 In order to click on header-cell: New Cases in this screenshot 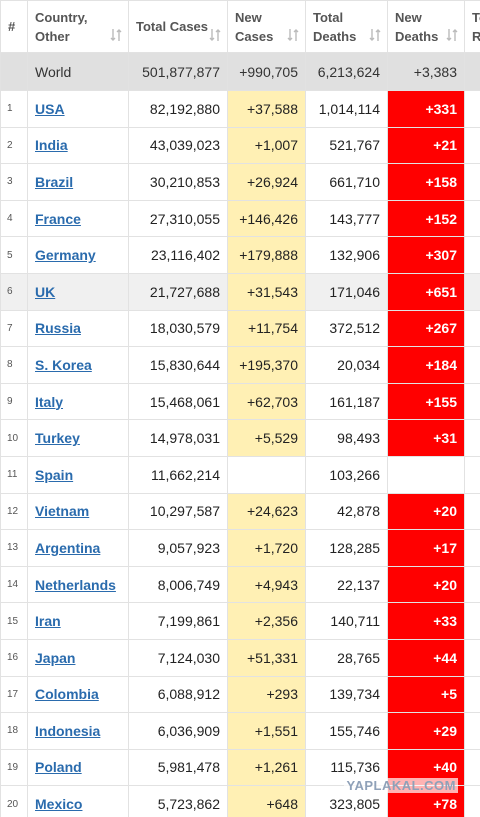, I will do `click(266, 26)`.